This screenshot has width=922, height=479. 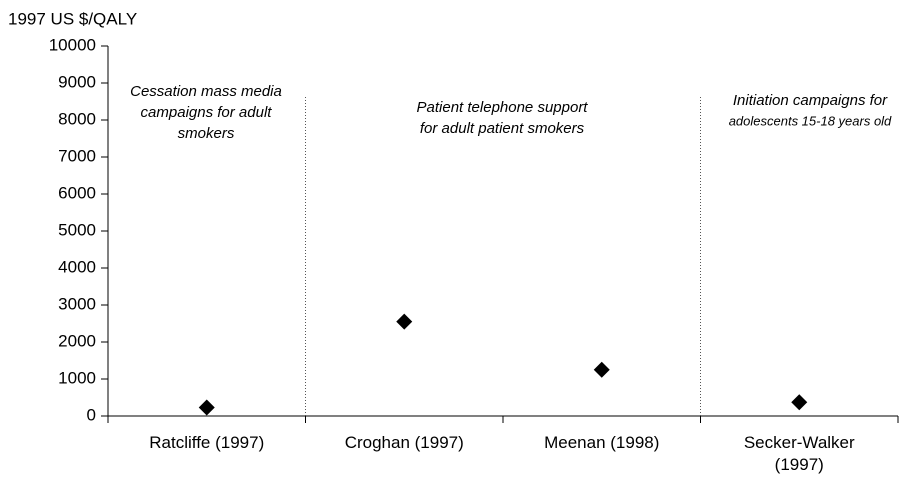 I want to click on y-tick-label: 0, so click(x=91, y=414).